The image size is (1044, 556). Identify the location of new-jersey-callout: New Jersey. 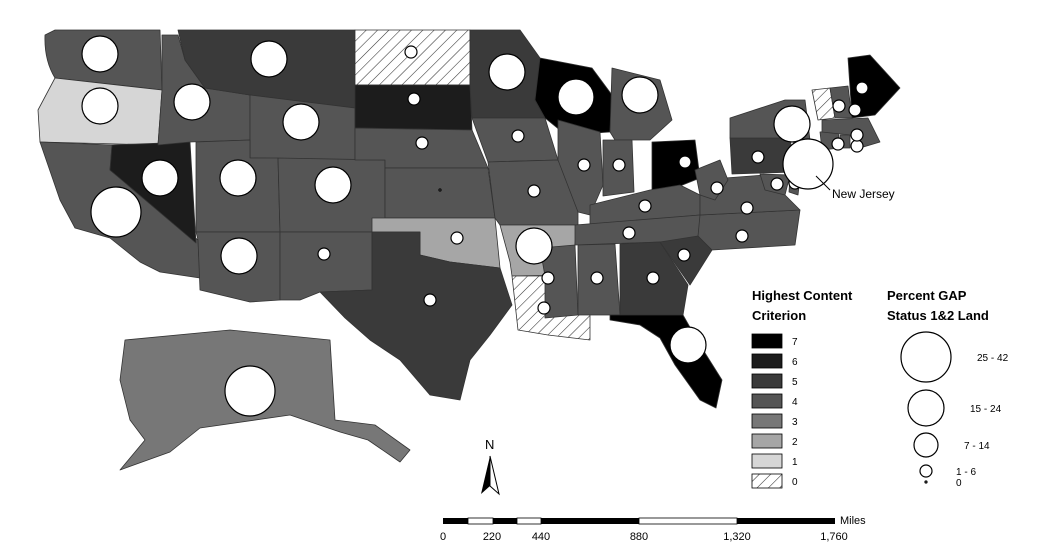
(855, 188).